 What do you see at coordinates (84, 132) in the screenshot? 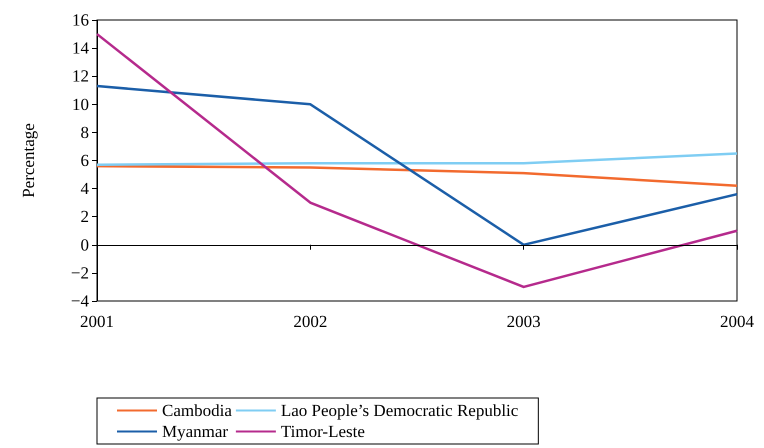
I see `y-tick-label: 8` at bounding box center [84, 132].